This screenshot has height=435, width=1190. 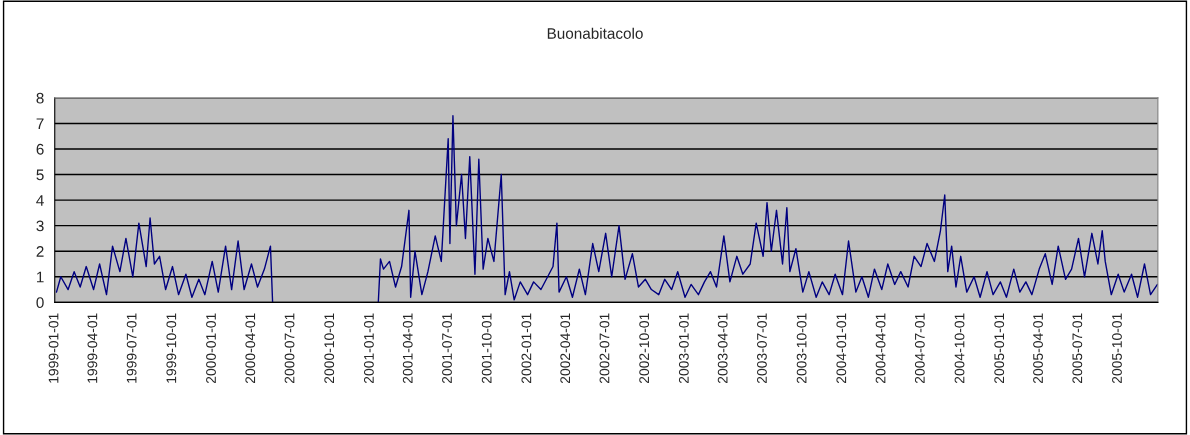 What do you see at coordinates (40, 200) in the screenshot?
I see `y-tick-label: 4` at bounding box center [40, 200].